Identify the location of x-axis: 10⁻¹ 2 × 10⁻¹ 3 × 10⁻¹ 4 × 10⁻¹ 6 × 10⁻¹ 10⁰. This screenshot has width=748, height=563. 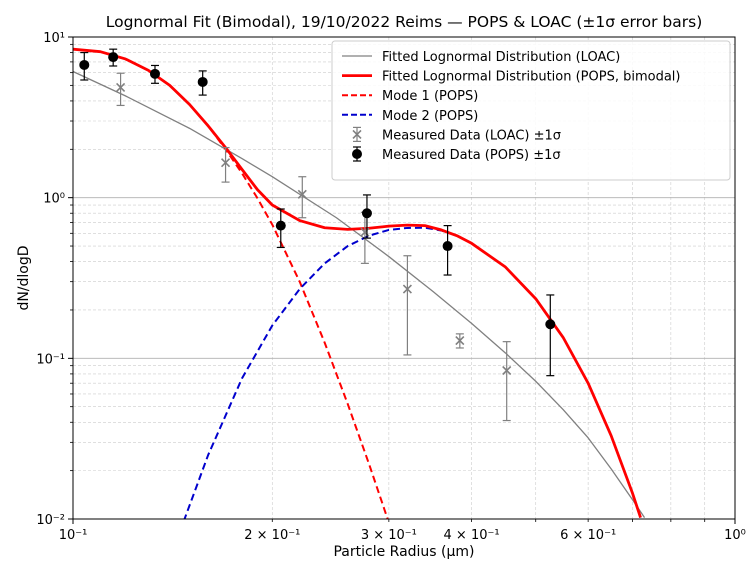
(402, 531).